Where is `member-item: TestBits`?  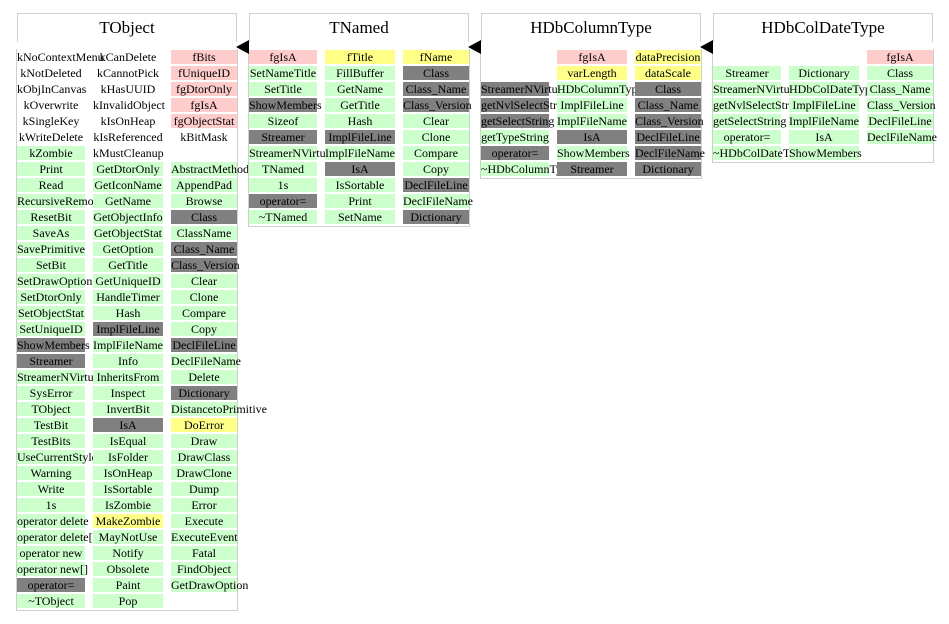 member-item: TestBits is located at coordinates (51, 441).